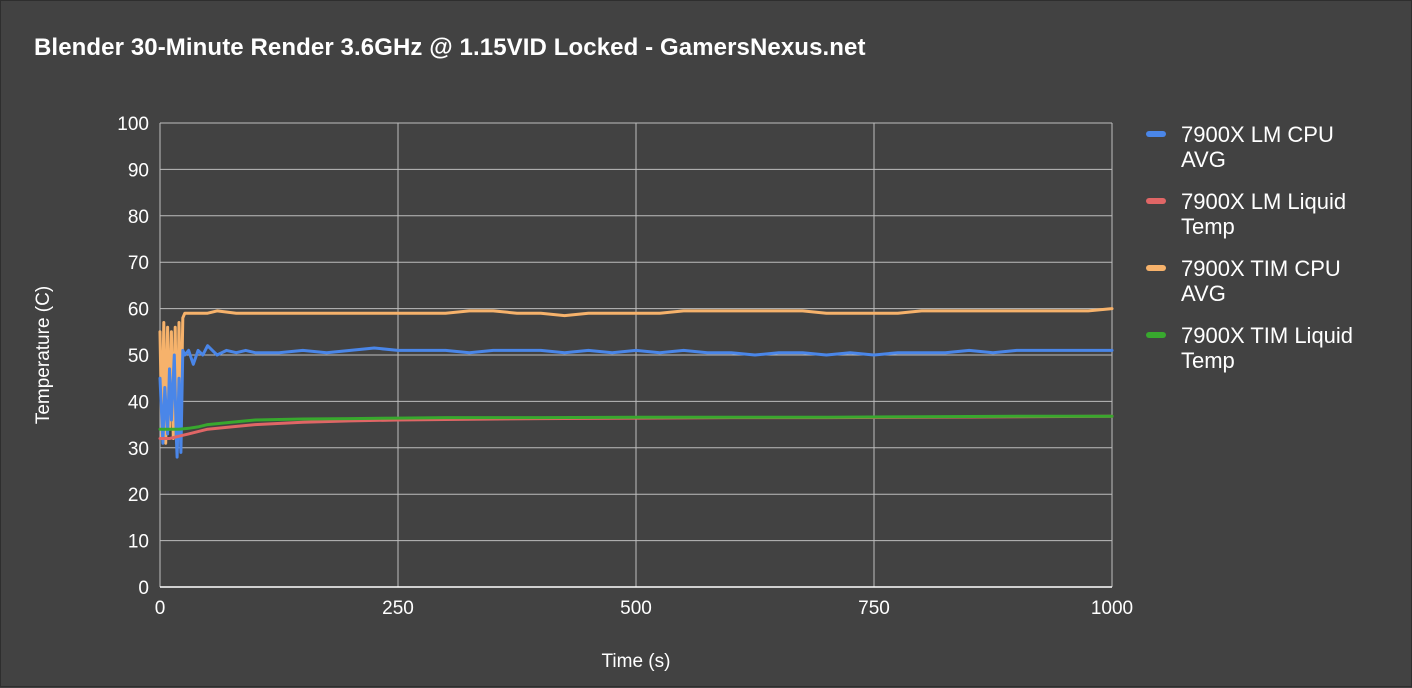 Image resolution: width=1412 pixels, height=688 pixels. What do you see at coordinates (1208, 226) in the screenshot?
I see `legend-label-2-line-2: Temp` at bounding box center [1208, 226].